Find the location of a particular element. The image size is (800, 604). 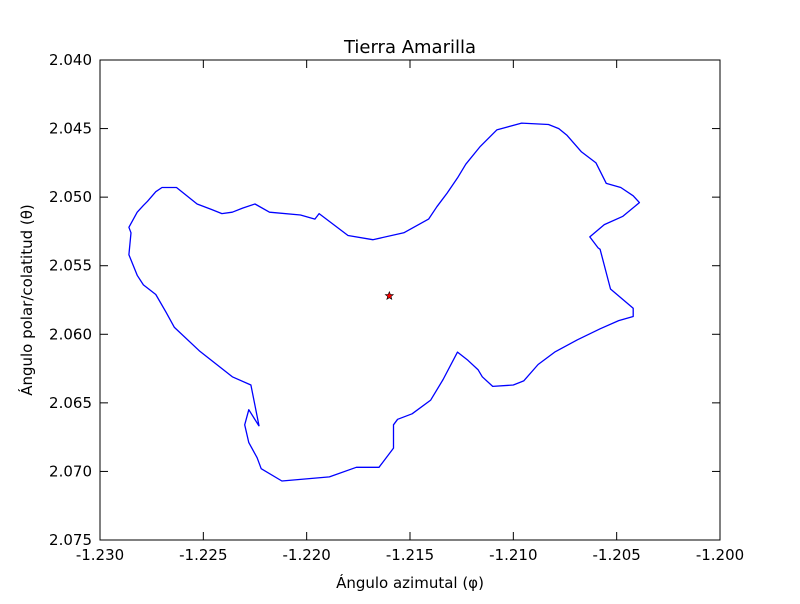

x-tick-label: -1.210 is located at coordinates (513, 555).